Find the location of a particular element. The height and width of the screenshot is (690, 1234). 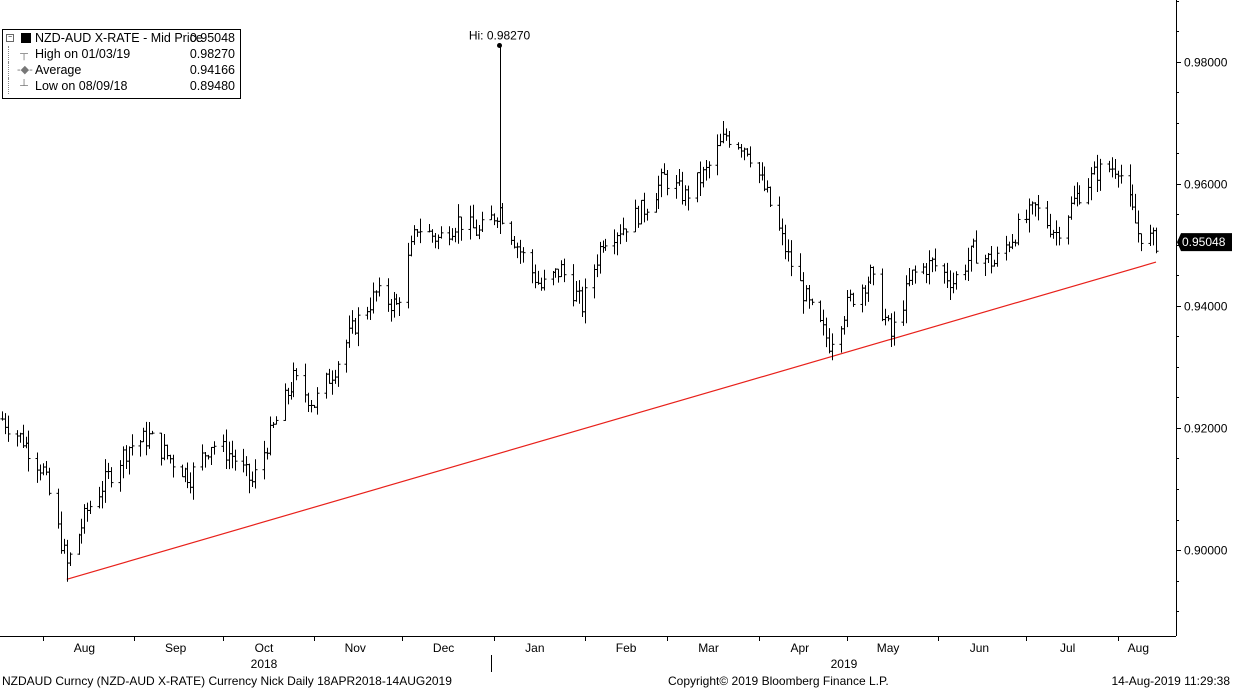

average-marker-icon: -◆- is located at coordinates (25, 70).